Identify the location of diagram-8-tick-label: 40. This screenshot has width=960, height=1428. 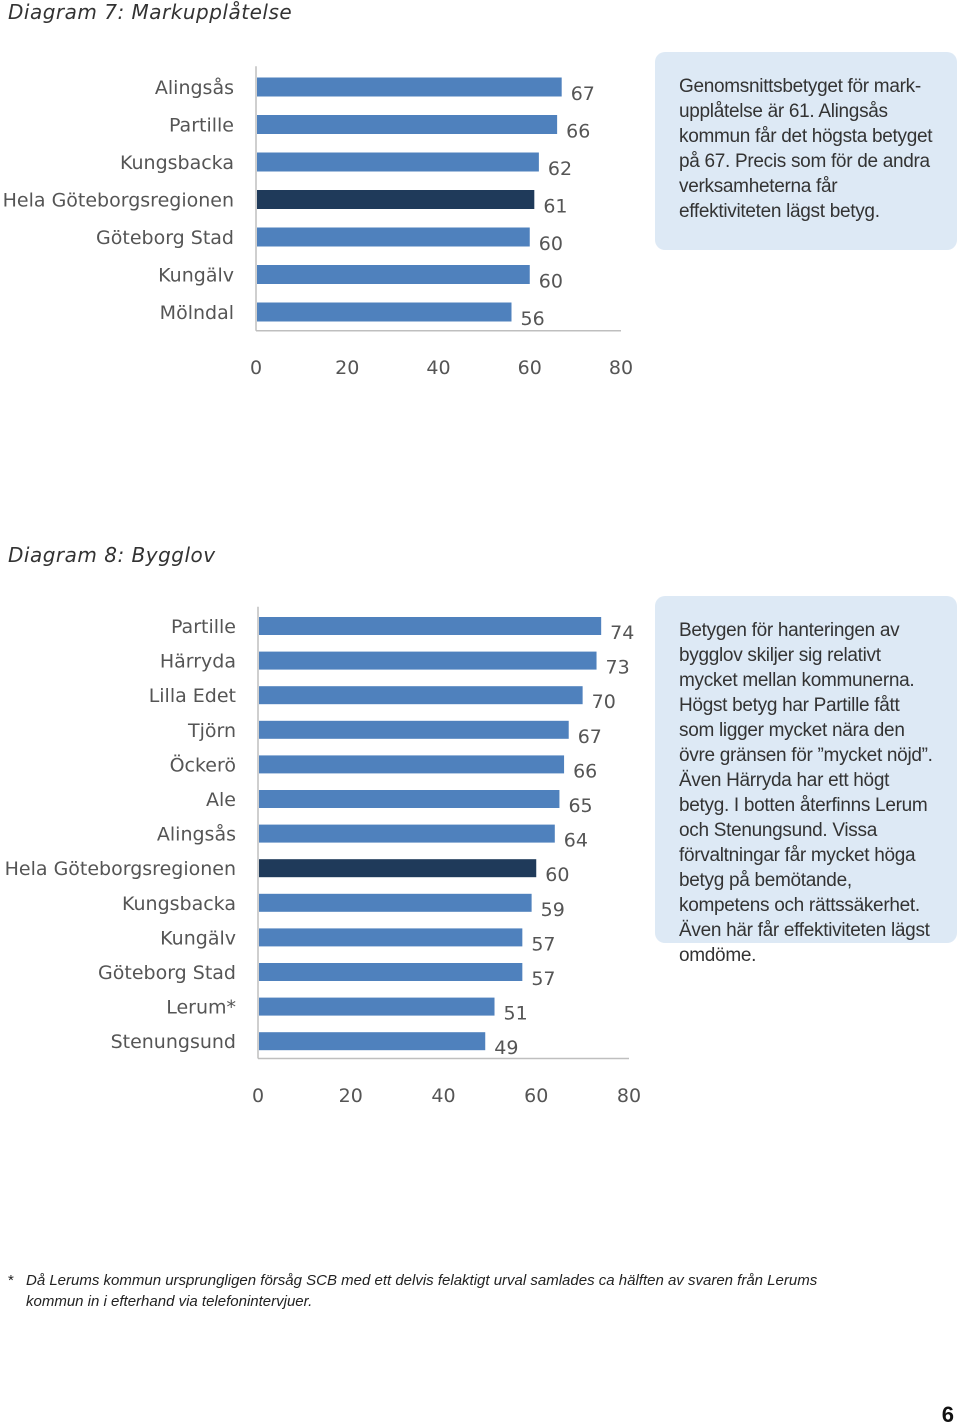
(443, 1096).